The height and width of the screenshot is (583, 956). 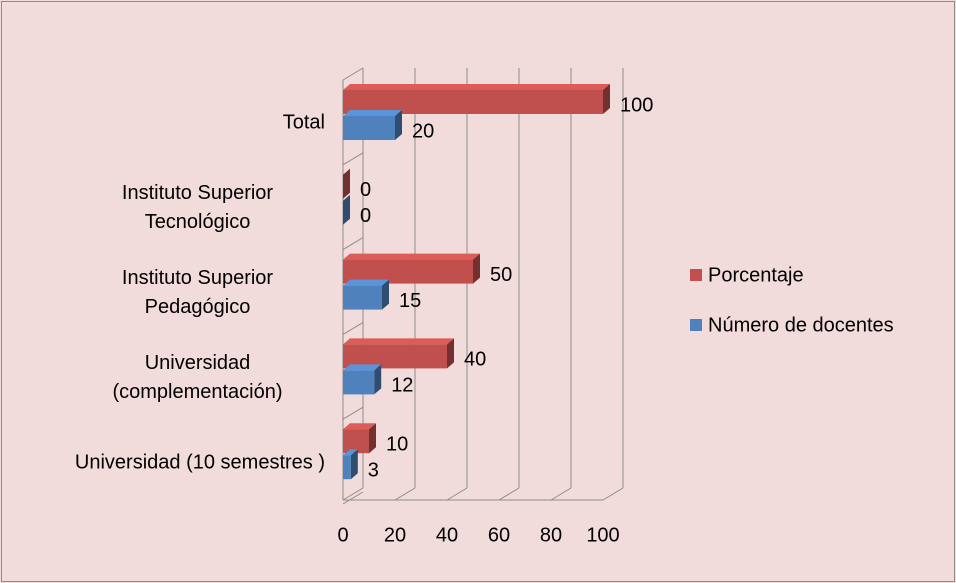 I want to click on x-tick-label: 0, so click(x=342, y=535).